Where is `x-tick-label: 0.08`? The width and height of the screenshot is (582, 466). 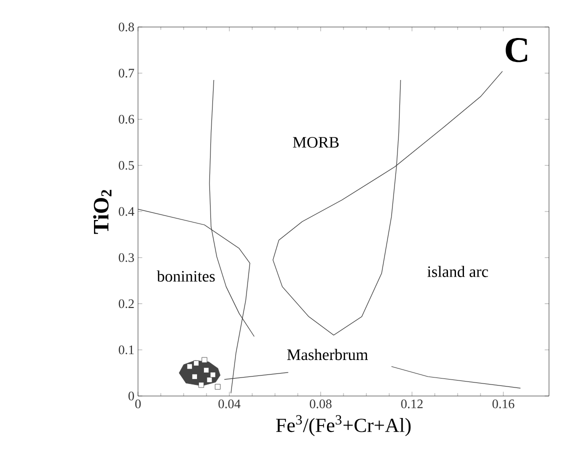 x-tick-label: 0.08 is located at coordinates (321, 404).